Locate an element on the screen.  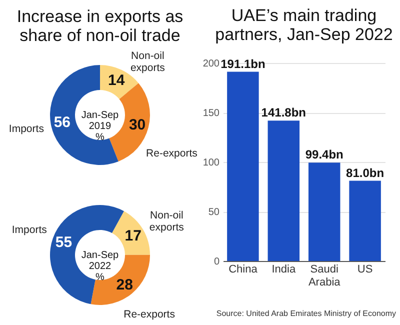
x-tick-label: US is located at coordinates (365, 270).